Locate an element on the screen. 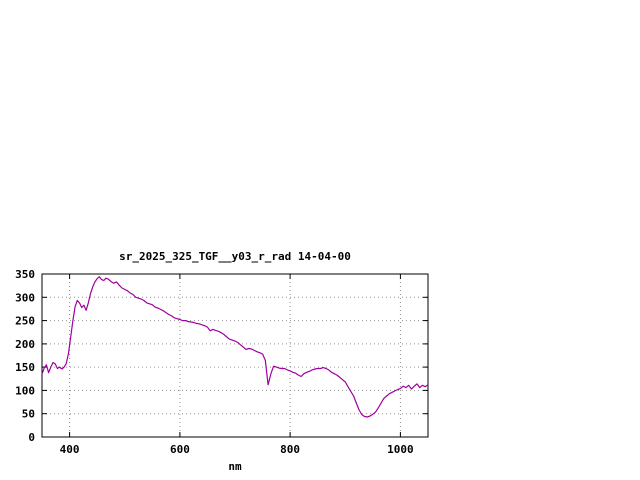 This screenshot has height=480, width=640. y-tick-label: 200 is located at coordinates (25, 344).